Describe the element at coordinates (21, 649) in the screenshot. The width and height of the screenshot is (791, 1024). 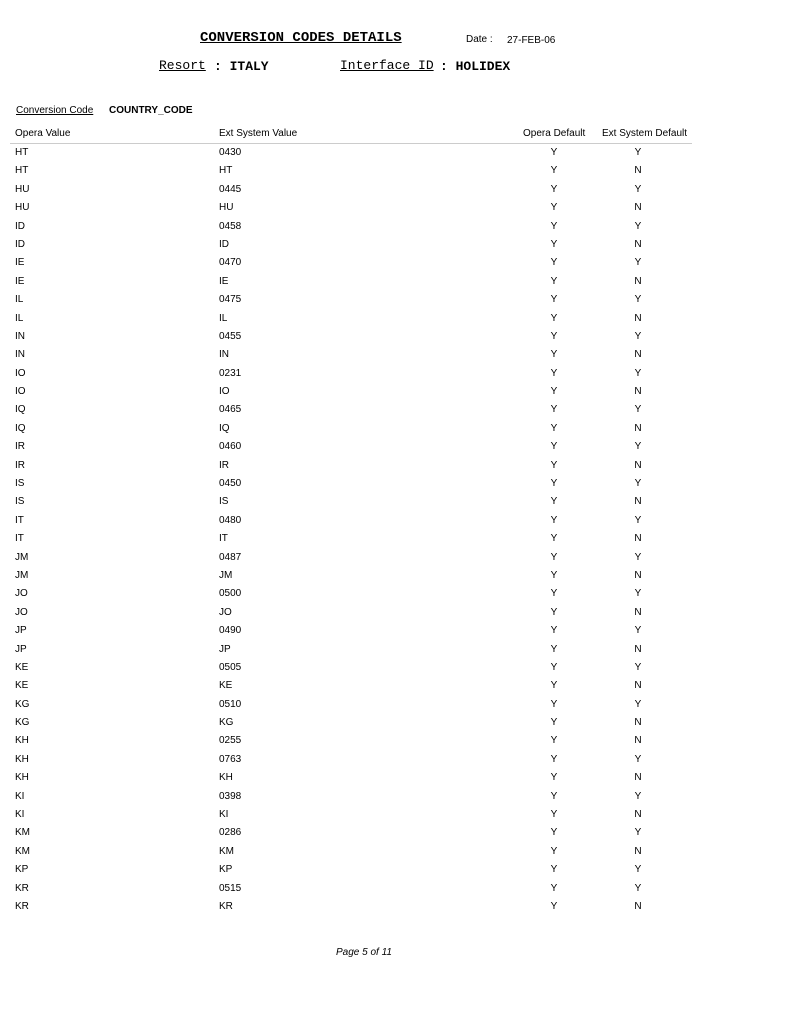
I see `cell-opera-value: JP` at that location.